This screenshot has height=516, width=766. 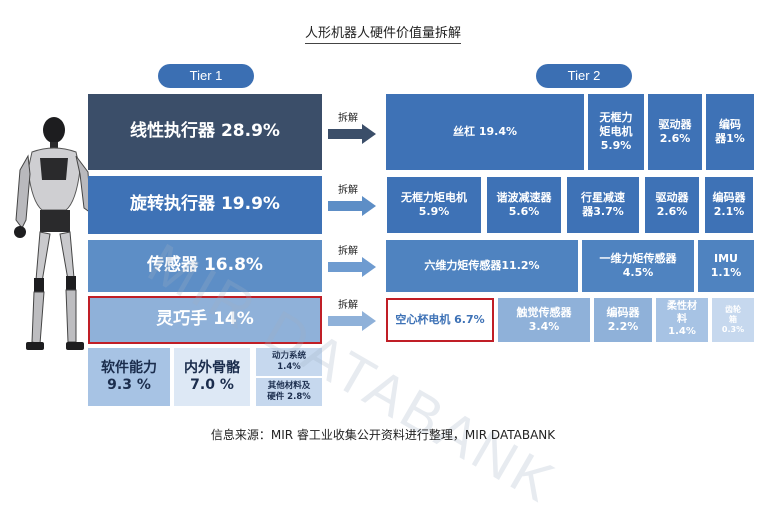 I want to click on tier2-lead-screw: 丝杠 19.4%, so click(x=485, y=132).